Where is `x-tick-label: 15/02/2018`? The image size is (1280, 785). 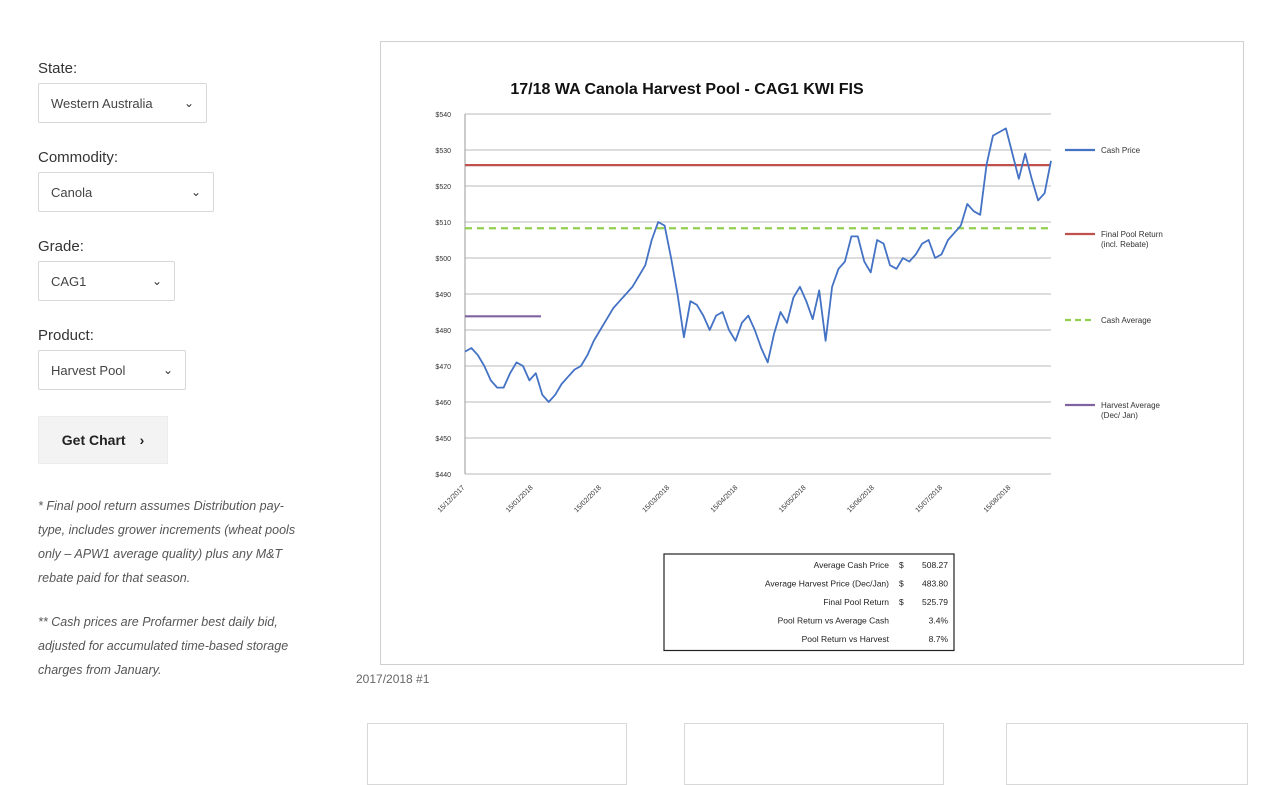
x-tick-label: 15/02/2018 is located at coordinates (588, 499).